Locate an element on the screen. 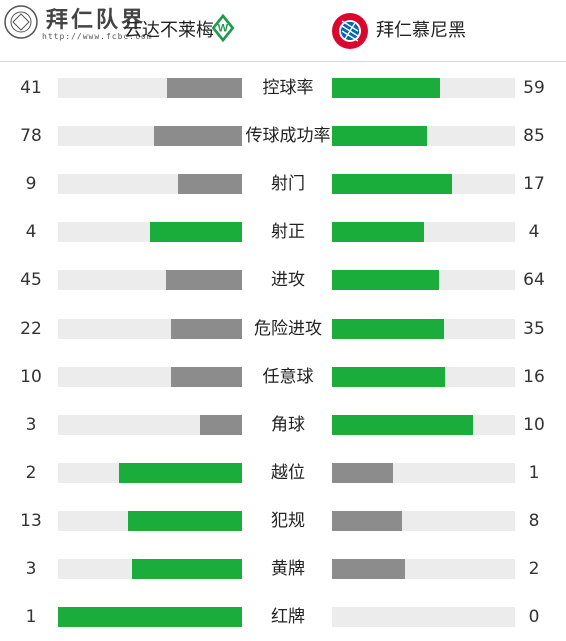 This screenshot has width=566, height=641. watermark-text: 拜仁队界 is located at coordinates (96, 20).